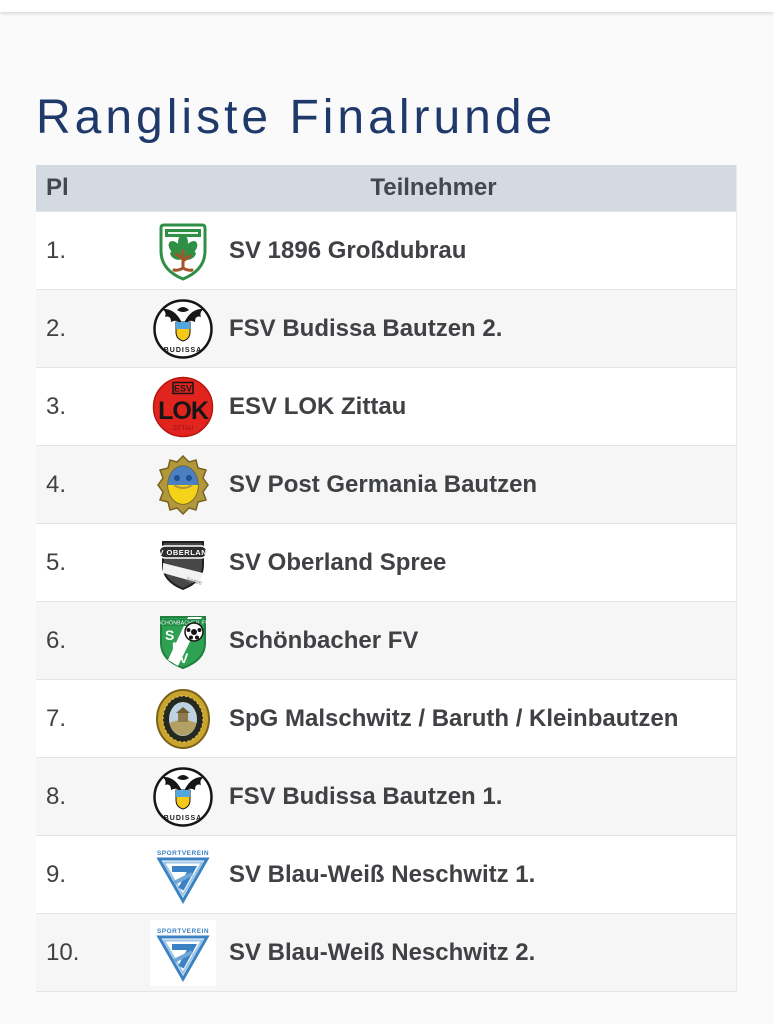 This screenshot has width=774, height=1024. Describe the element at coordinates (195, 582) in the screenshot. I see `svg-text: Spree` at that location.